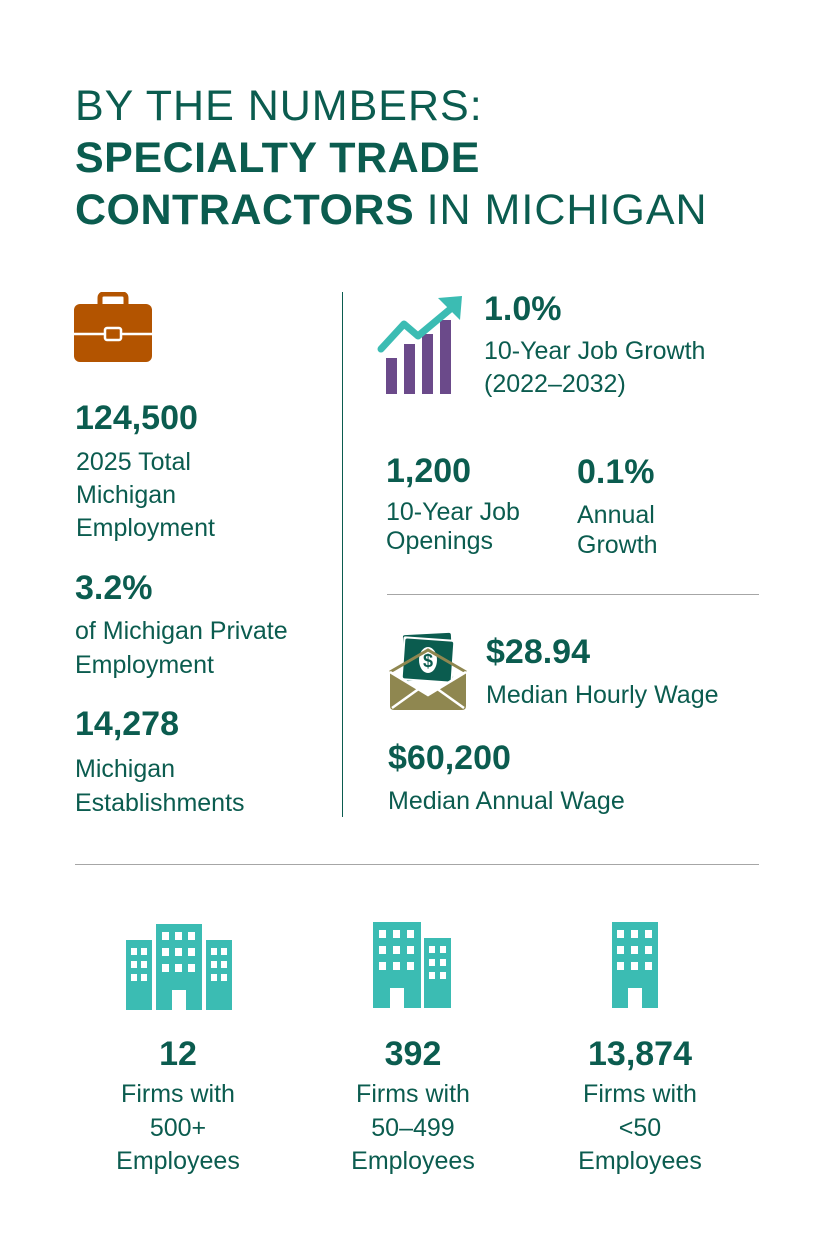 This screenshot has height=1250, width=833. I want to click on label-line: Openings, so click(440, 541).